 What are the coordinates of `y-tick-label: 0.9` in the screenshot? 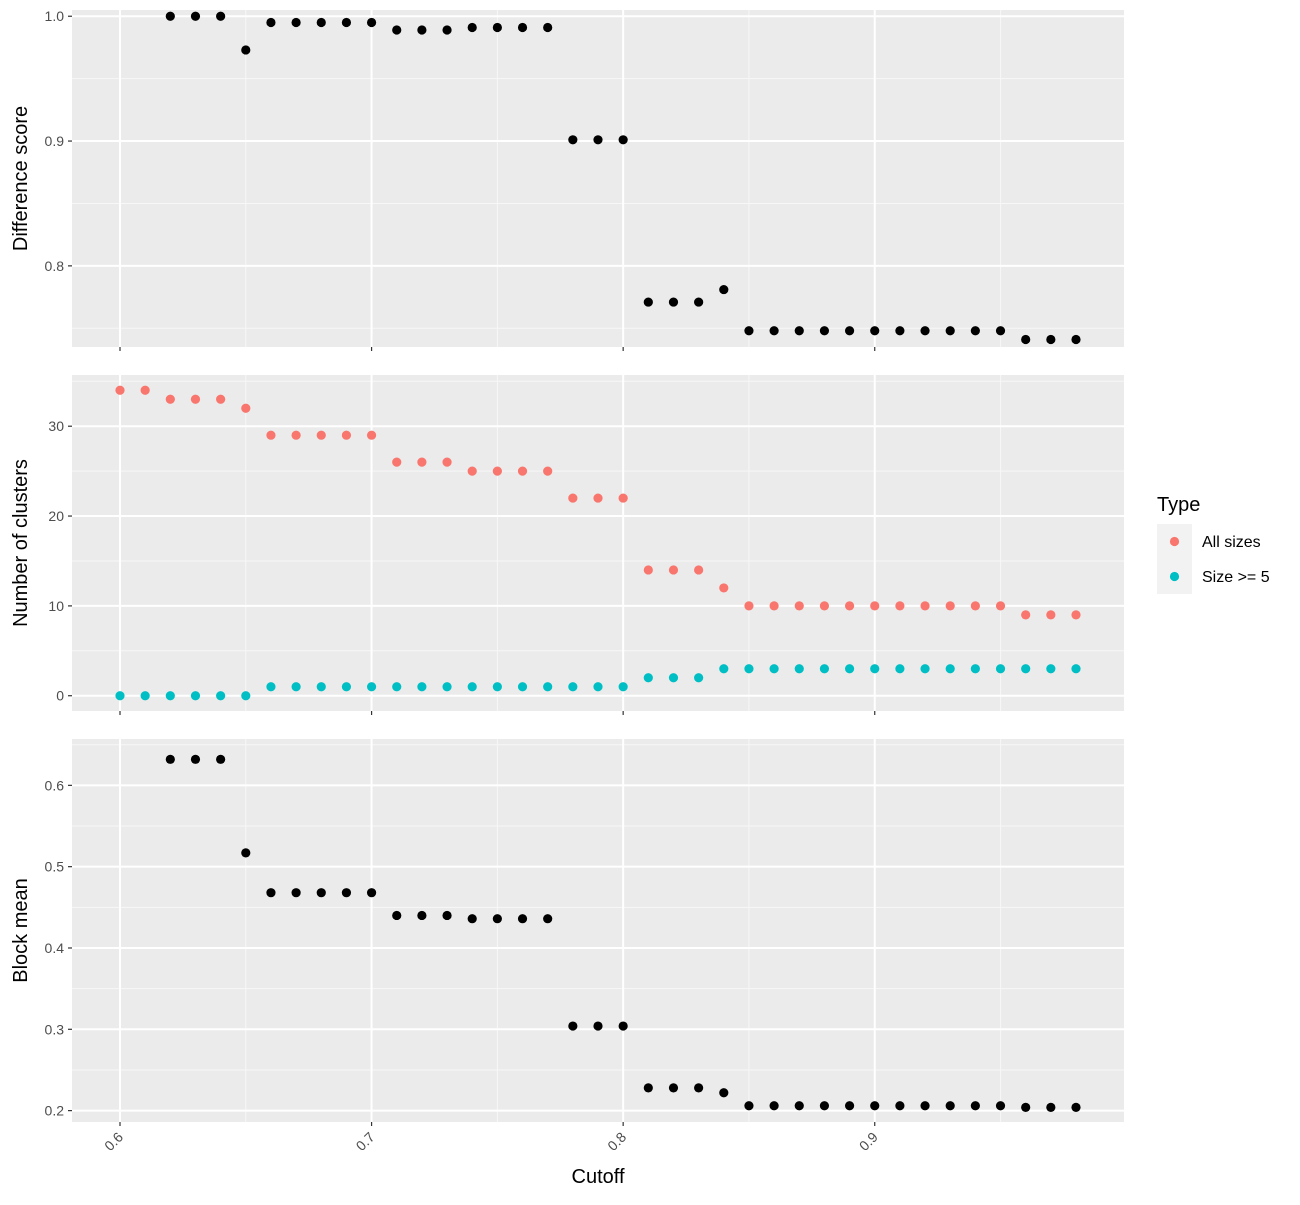 It's located at (55, 141).